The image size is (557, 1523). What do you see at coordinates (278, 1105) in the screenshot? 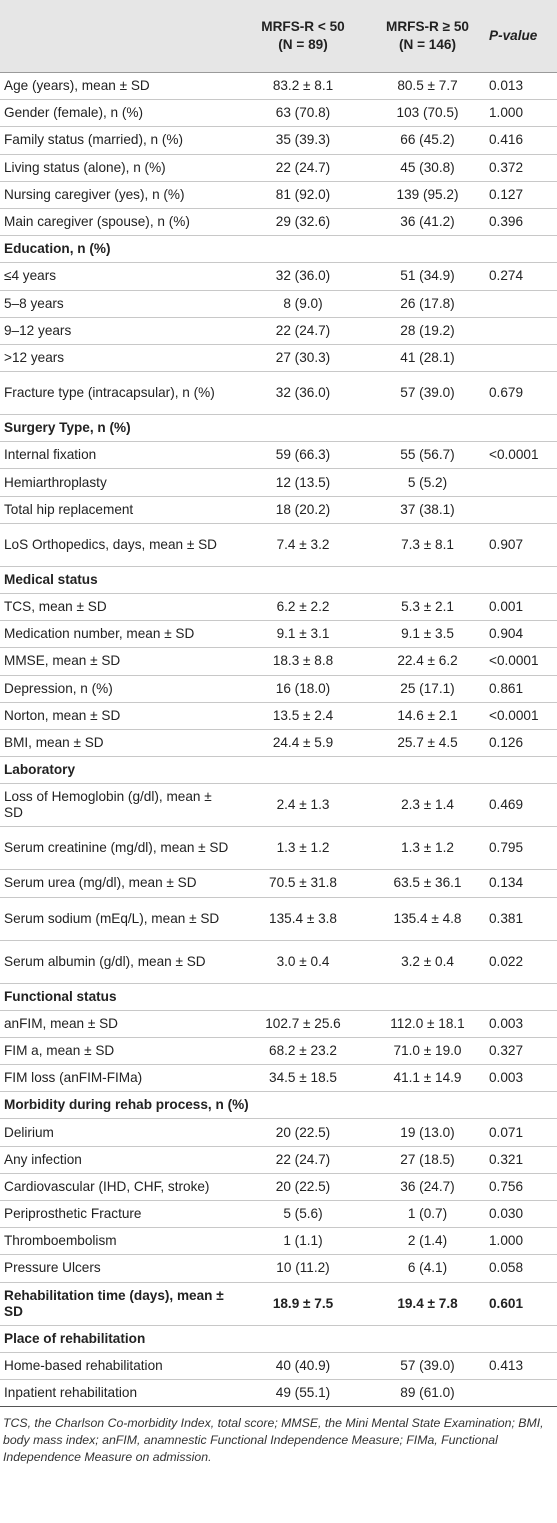
I see `section-header-row: Morbidity during rehab process, n (%)` at bounding box center [278, 1105].